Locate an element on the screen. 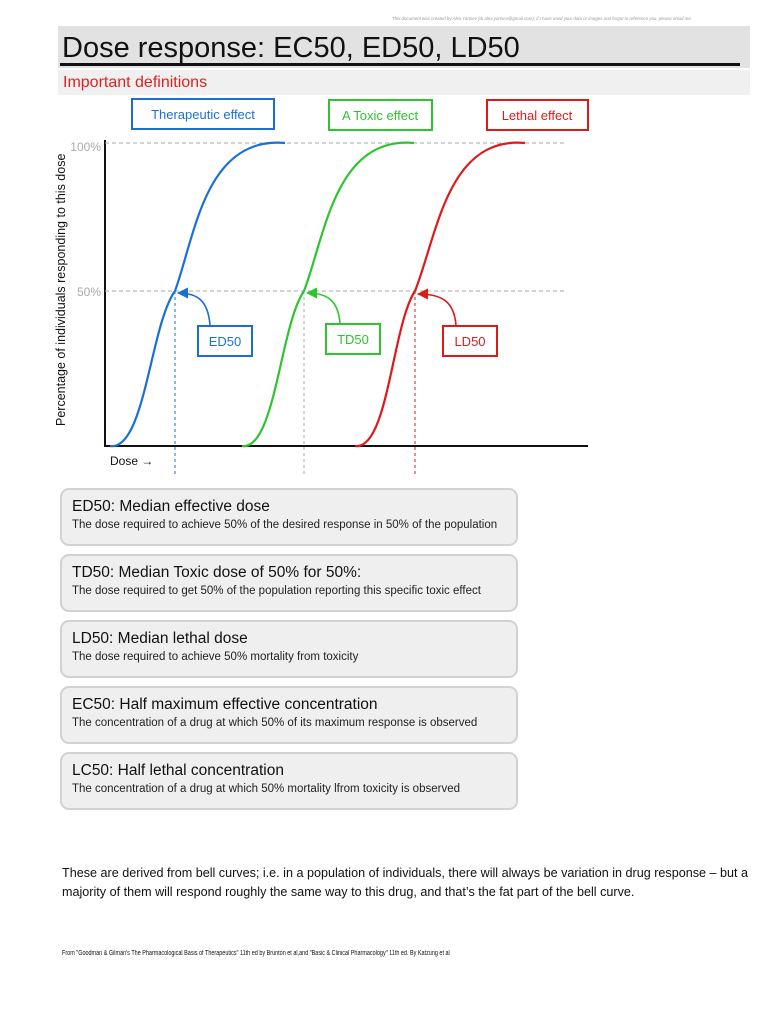 The height and width of the screenshot is (1024, 768). td50-label-box is located at coordinates (353, 339).